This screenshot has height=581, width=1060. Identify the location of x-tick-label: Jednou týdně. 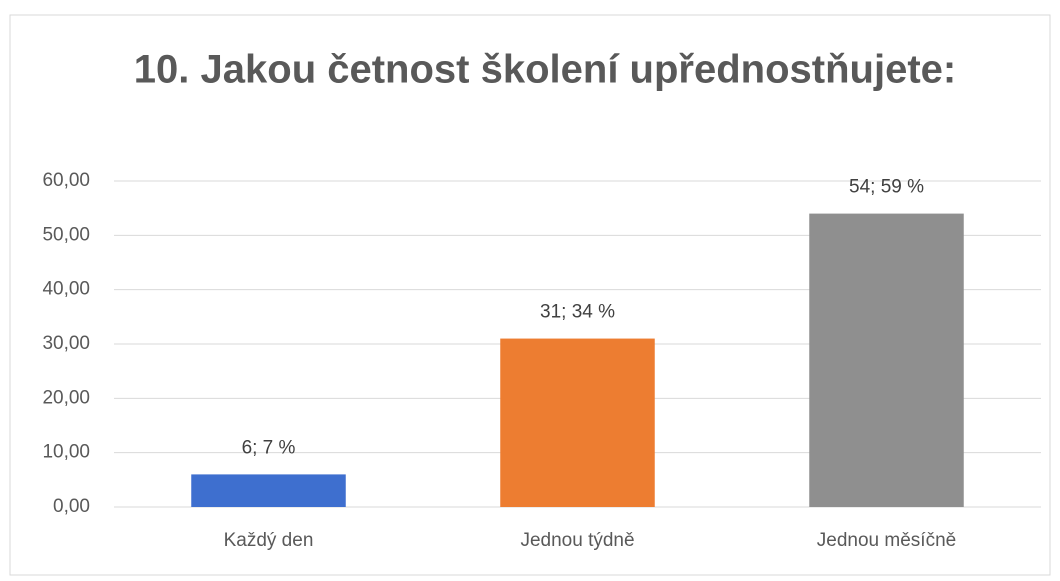
(577, 540).